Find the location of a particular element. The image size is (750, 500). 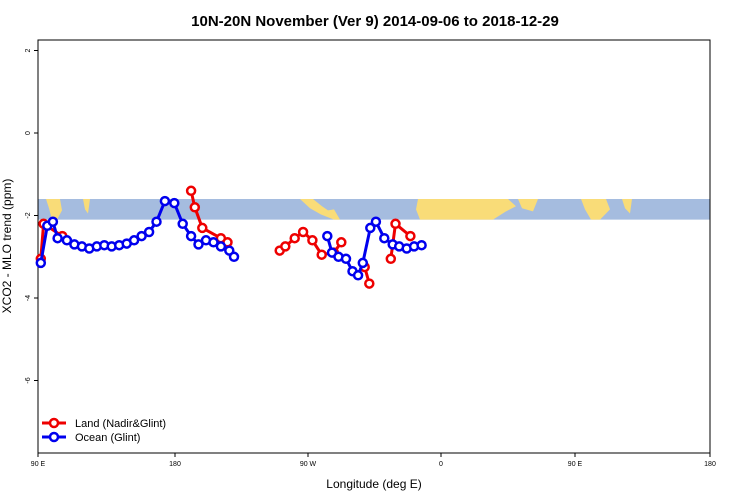

legend-ocean-label: Ocean (Glint) is located at coordinates (107, 438).